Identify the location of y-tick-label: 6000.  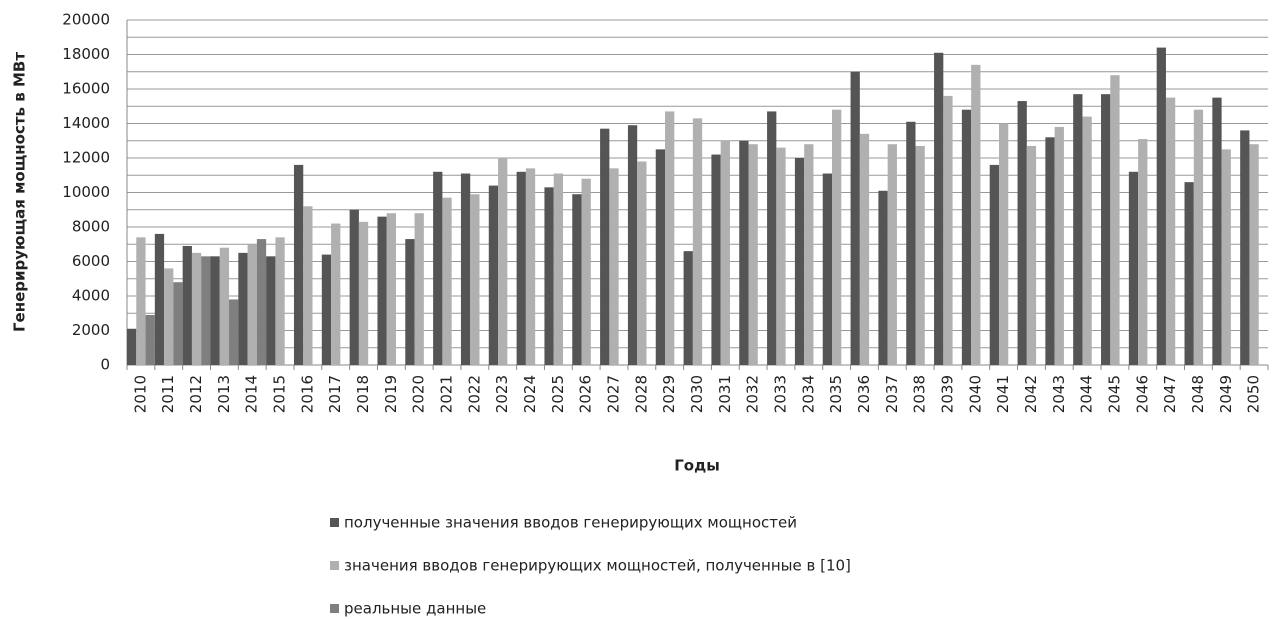
(91, 261).